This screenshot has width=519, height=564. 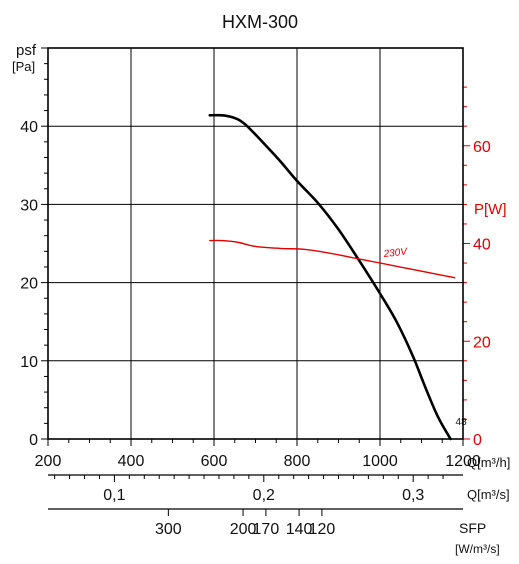 What do you see at coordinates (48, 461) in the screenshot?
I see `x-tick-label: 200` at bounding box center [48, 461].